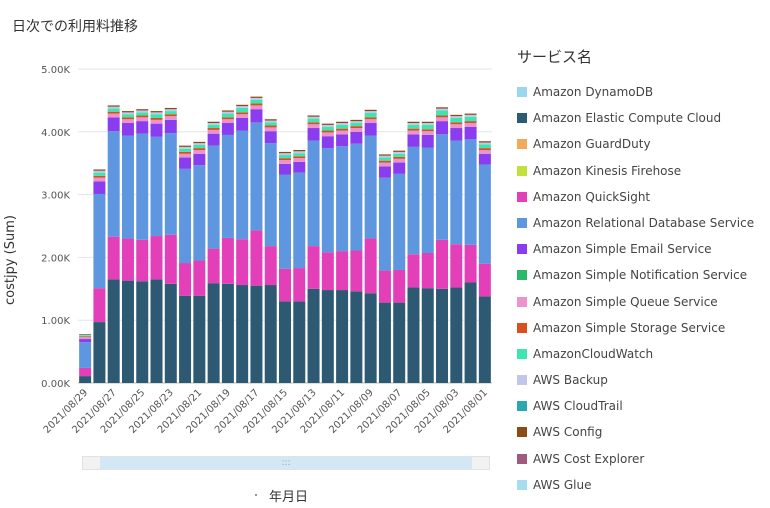  Describe the element at coordinates (635, 176) in the screenshot. I see `legend-item: Amazon Kinesis Firehose` at that location.